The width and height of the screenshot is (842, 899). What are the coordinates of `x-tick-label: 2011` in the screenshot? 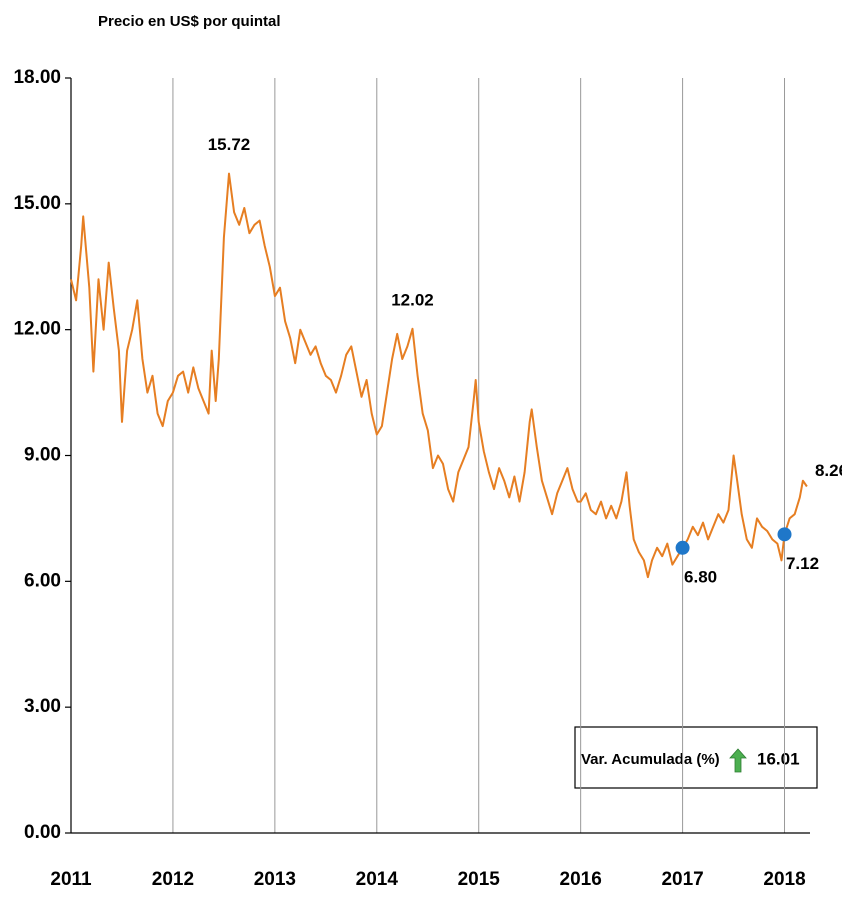 It's located at (71, 879).